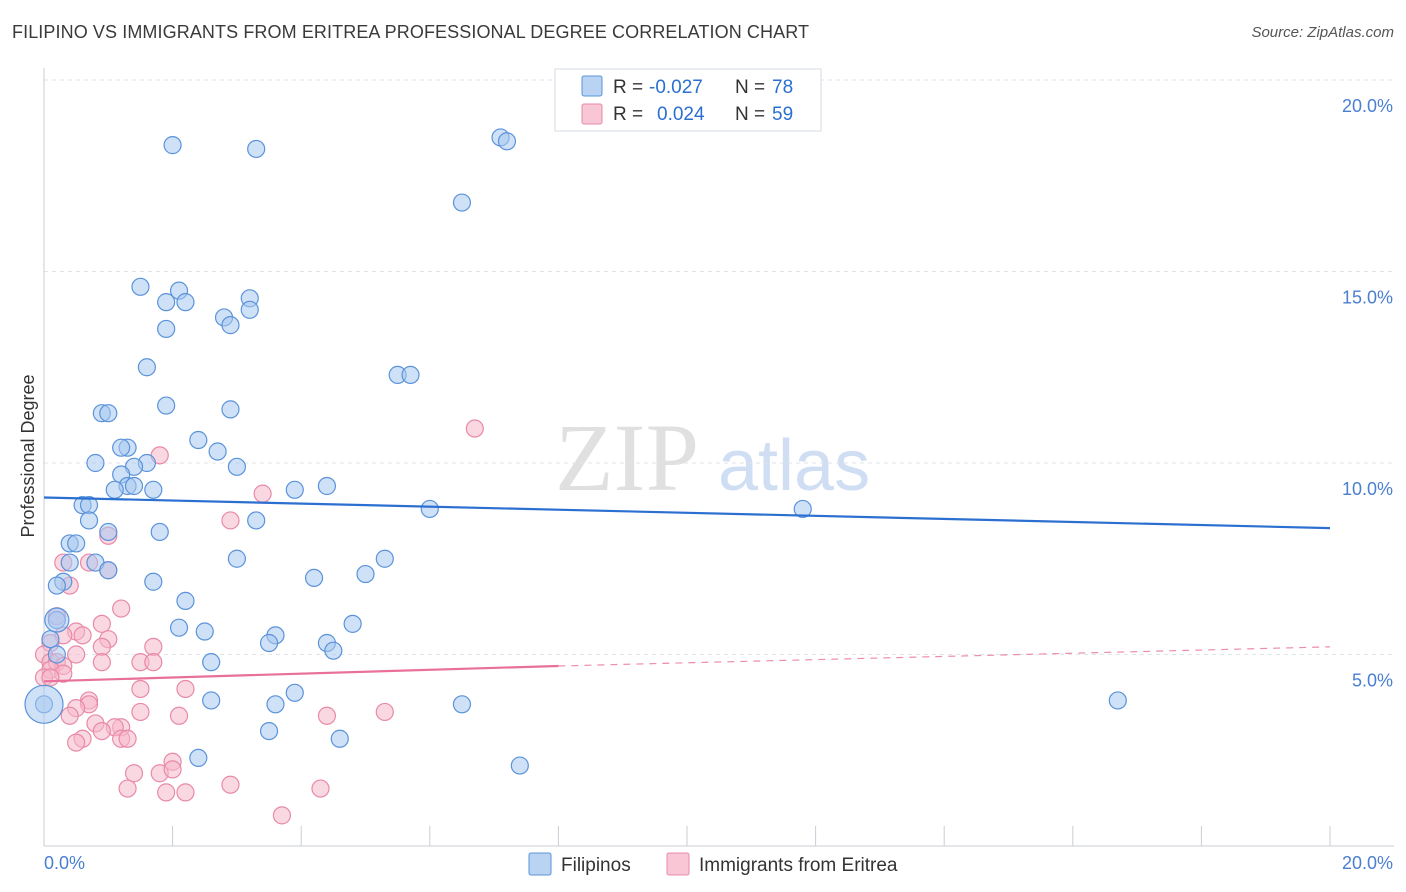 This screenshot has height=892, width=1406. Describe the element at coordinates (301, 673) in the screenshot. I see `eritrea-trend-line` at that location.